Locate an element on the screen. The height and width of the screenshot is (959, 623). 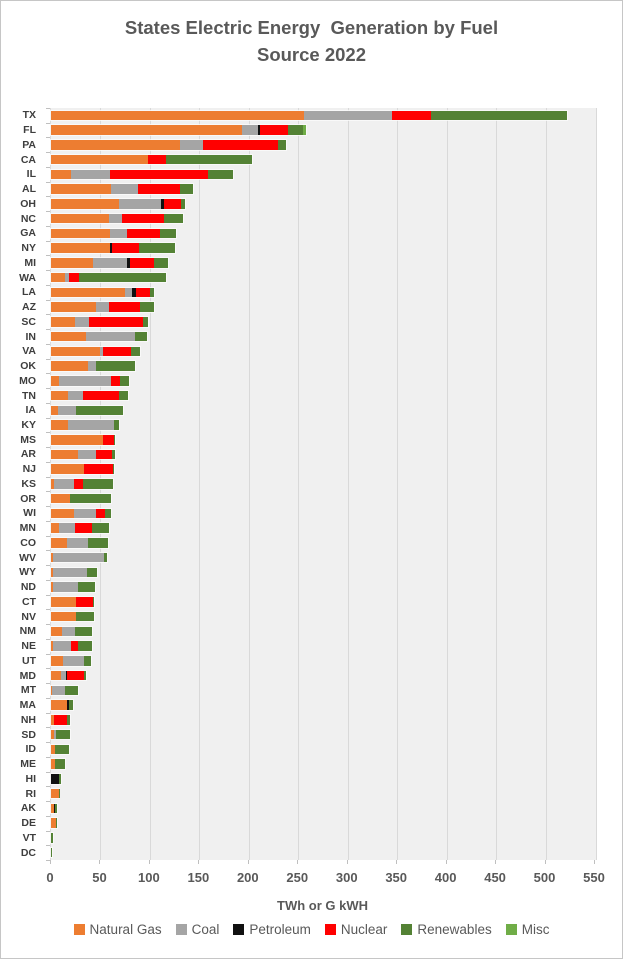
y-axis-label-SD: SD is located at coordinates (28, 734).